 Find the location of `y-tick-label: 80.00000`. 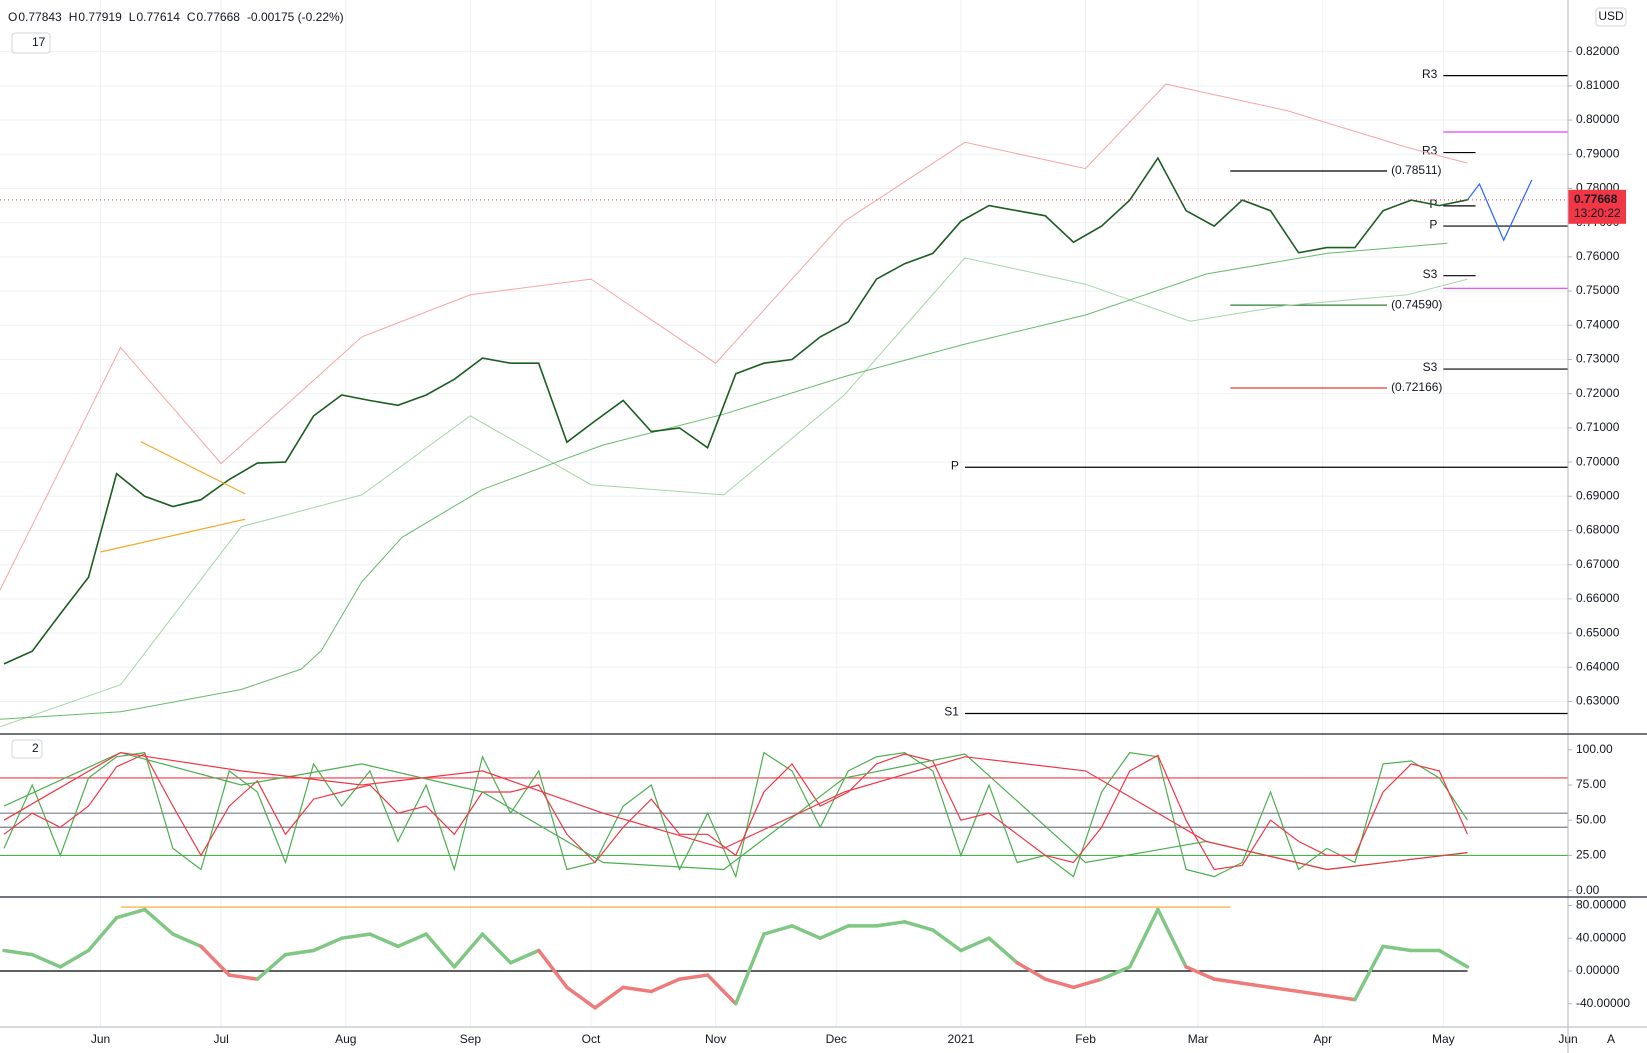

y-tick-label: 80.00000 is located at coordinates (1601, 905).